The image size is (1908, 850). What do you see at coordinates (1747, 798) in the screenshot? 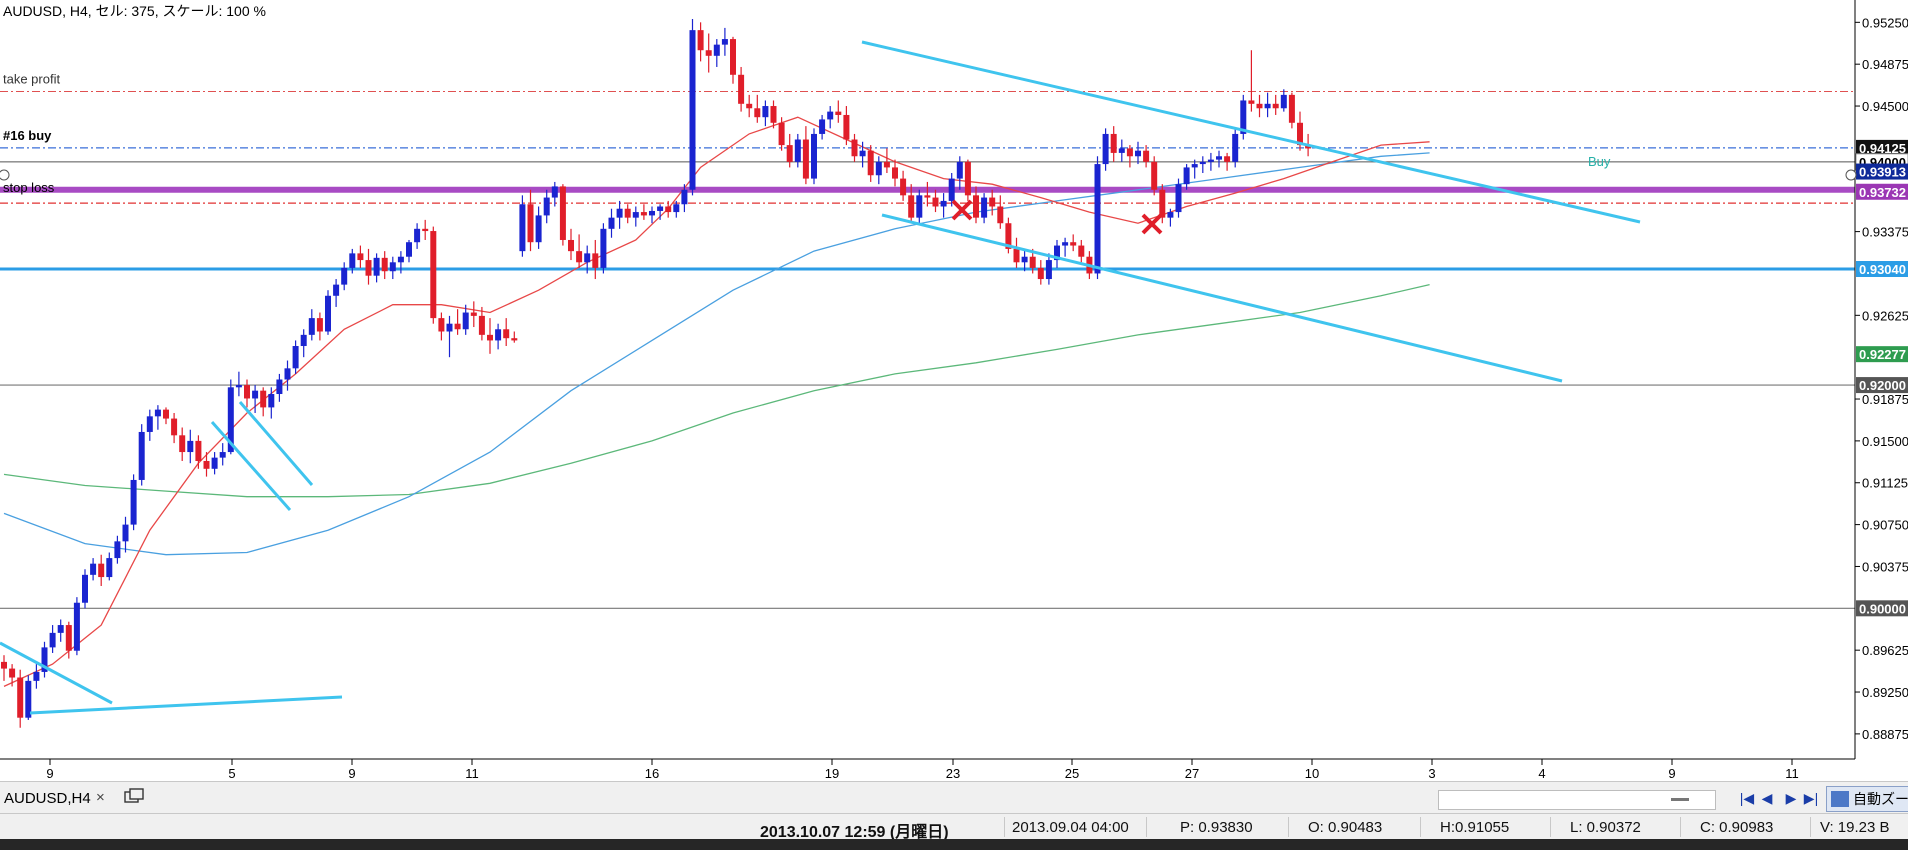
I see `scroll-first-icon: |◀` at bounding box center [1747, 798].